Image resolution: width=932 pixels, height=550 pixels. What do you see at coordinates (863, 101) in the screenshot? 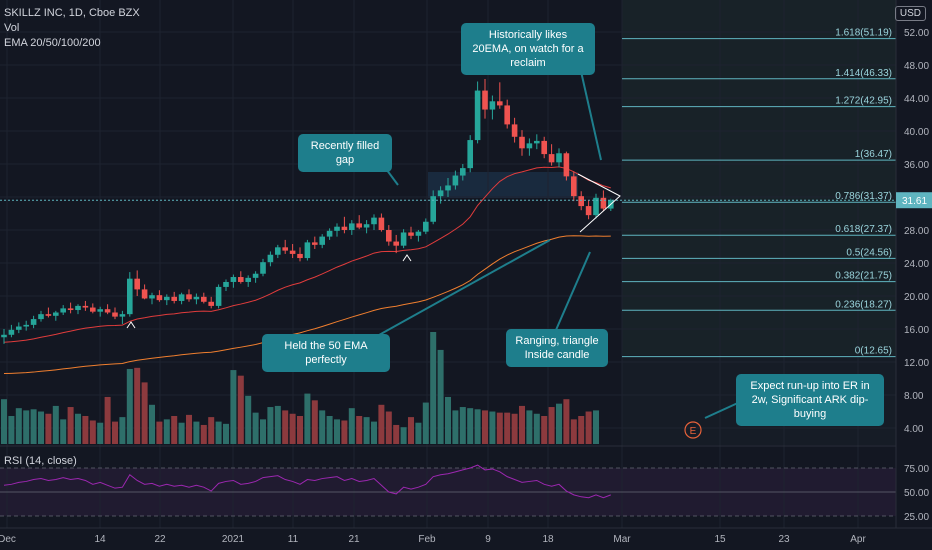
I see `fib-label: 1.272(42.95)` at bounding box center [863, 101].